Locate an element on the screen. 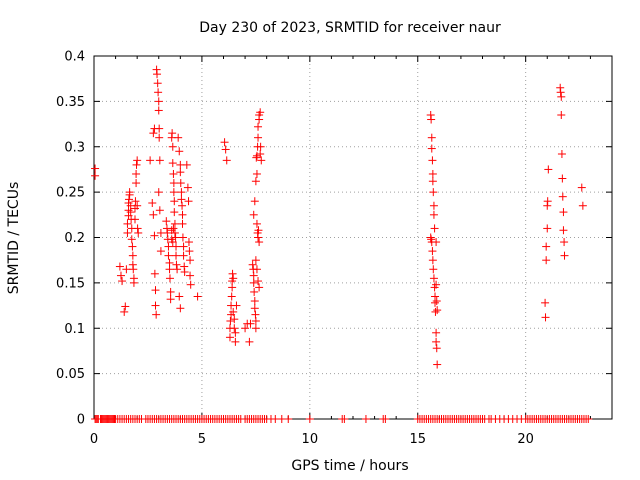  y-tick-label: 0.15 is located at coordinates (70, 283).